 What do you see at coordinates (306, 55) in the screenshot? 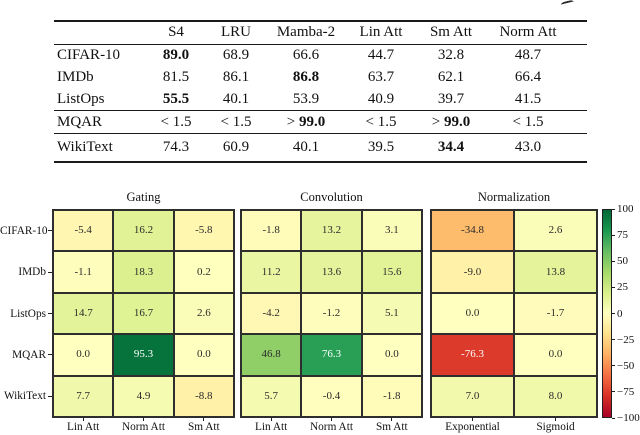
I see `table-cell: 66.6` at bounding box center [306, 55].